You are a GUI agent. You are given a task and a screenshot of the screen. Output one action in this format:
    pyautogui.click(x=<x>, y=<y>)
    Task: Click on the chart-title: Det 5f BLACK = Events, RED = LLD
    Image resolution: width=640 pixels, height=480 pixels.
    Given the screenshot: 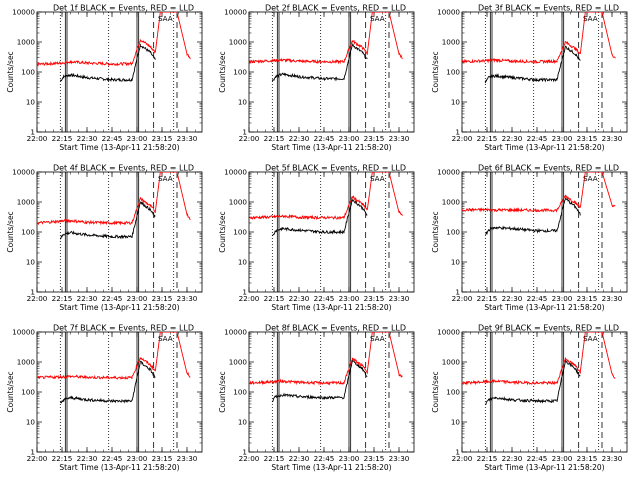 What is the action you would take?
    pyautogui.click(x=335, y=168)
    